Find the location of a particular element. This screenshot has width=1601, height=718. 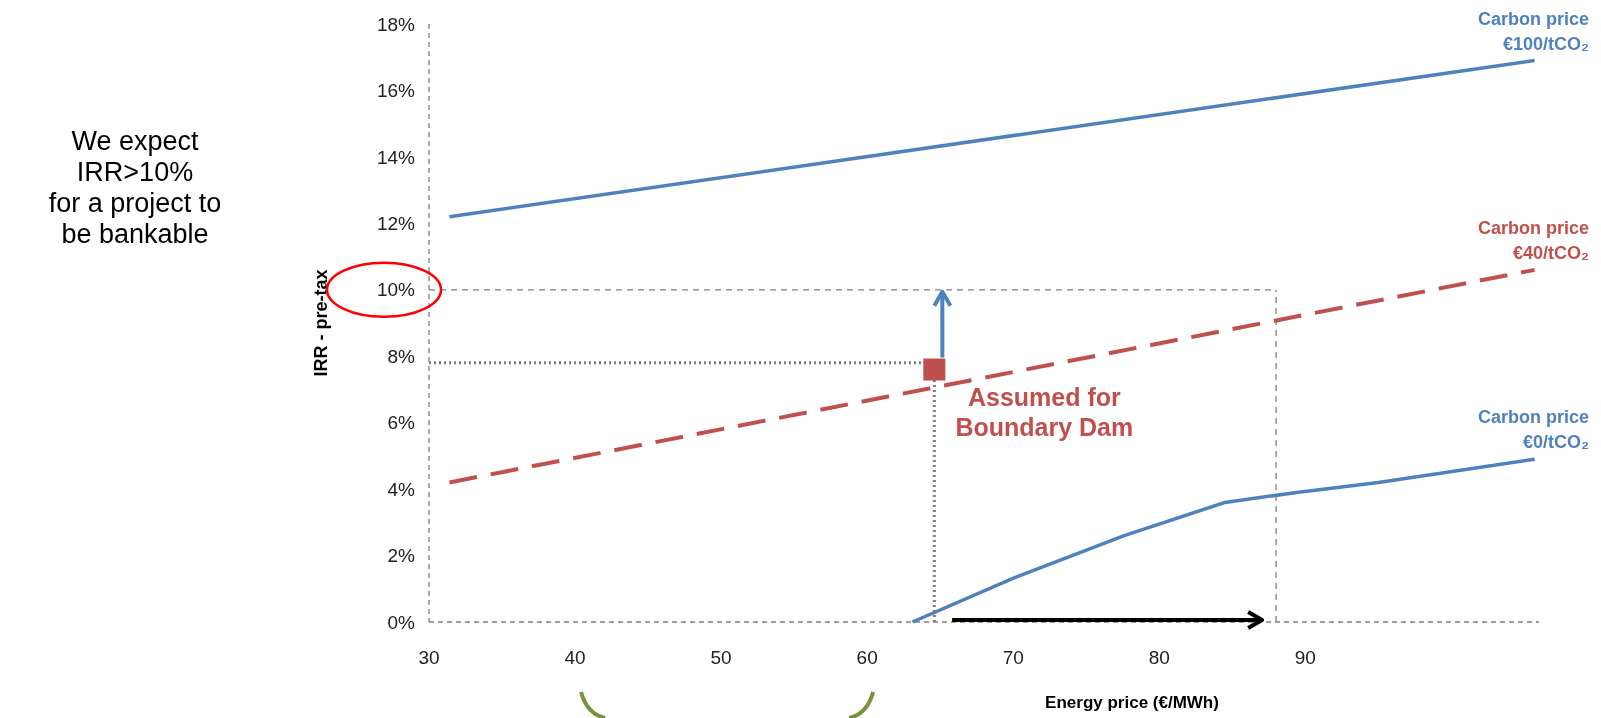

series-label: Carbon price €0/tCO₂ is located at coordinates (1533, 430).